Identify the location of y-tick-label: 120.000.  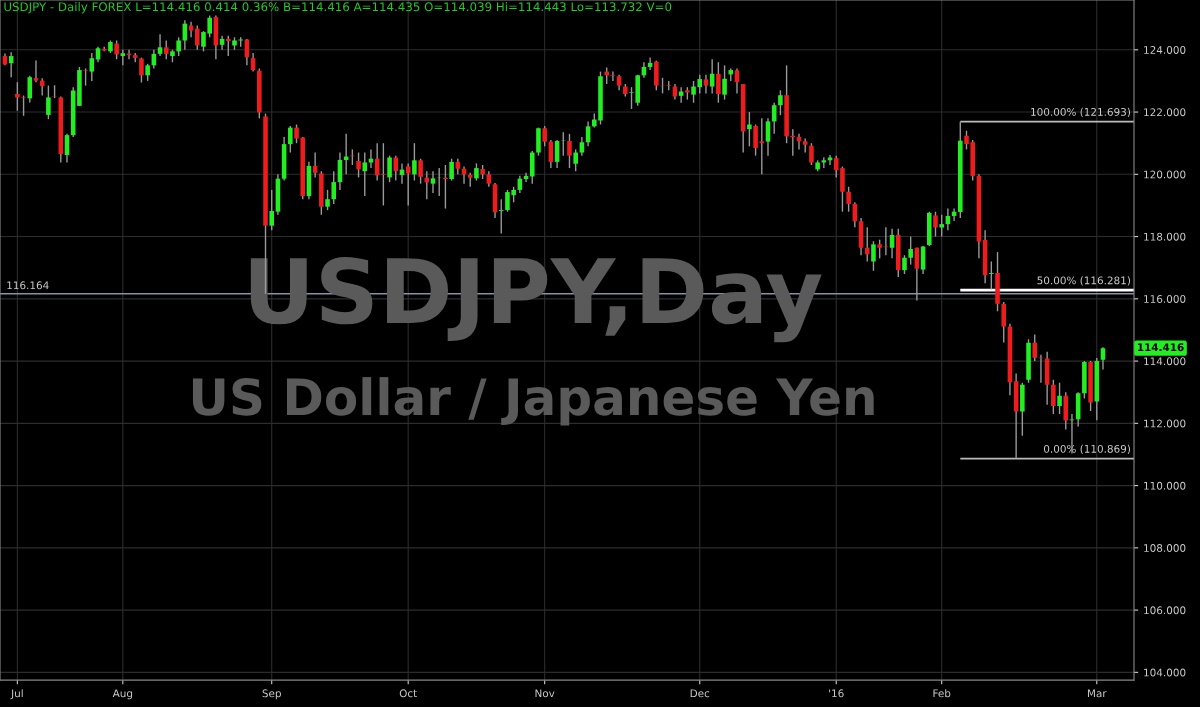
(1165, 174).